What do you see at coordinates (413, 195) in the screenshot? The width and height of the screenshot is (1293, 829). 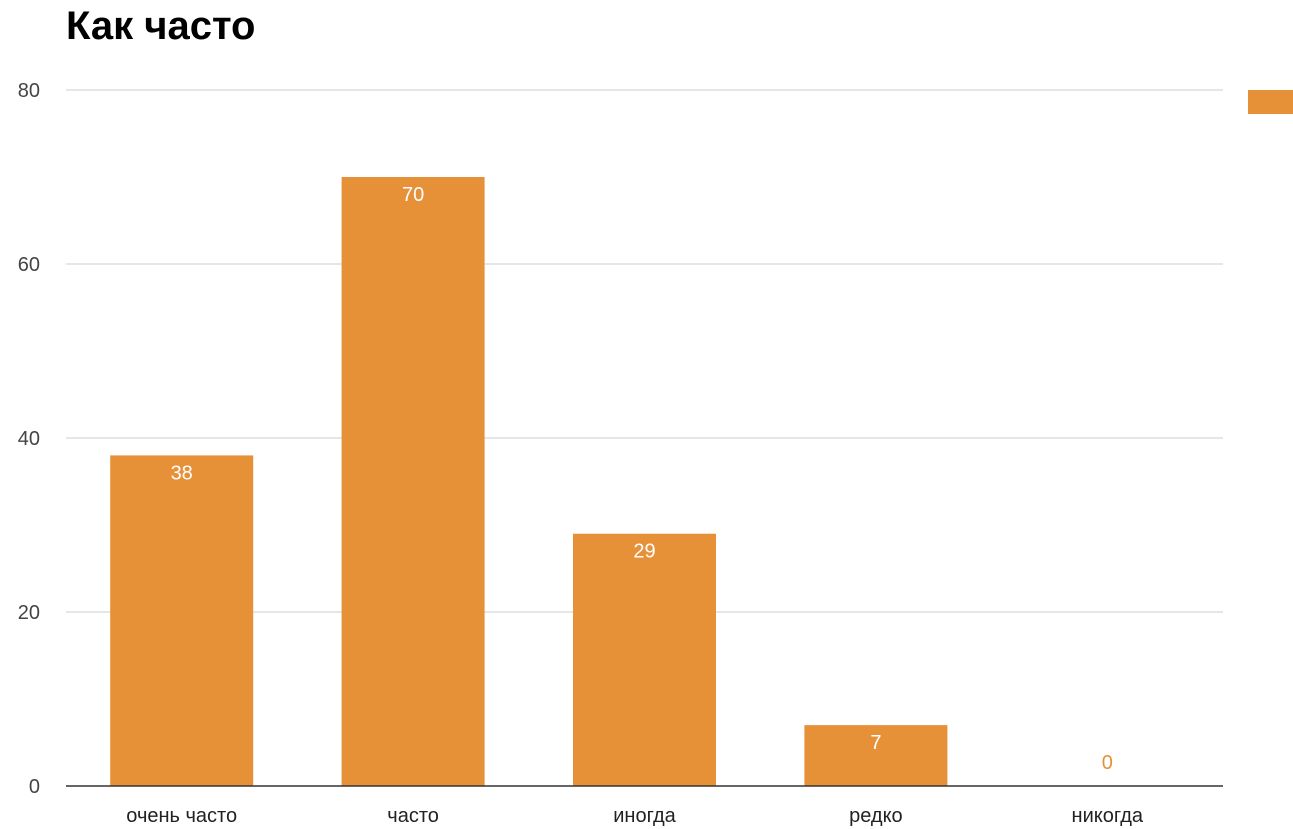 I see `data-label: 70` at bounding box center [413, 195].